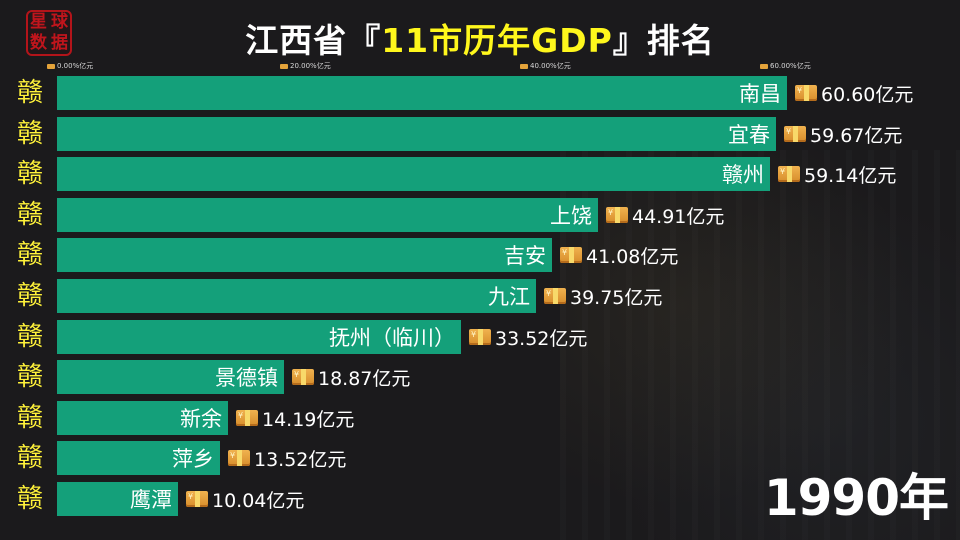 This screenshot has height=540, width=960. What do you see at coordinates (117, 499) in the screenshot?
I see `bar: 鹰潭` at bounding box center [117, 499].